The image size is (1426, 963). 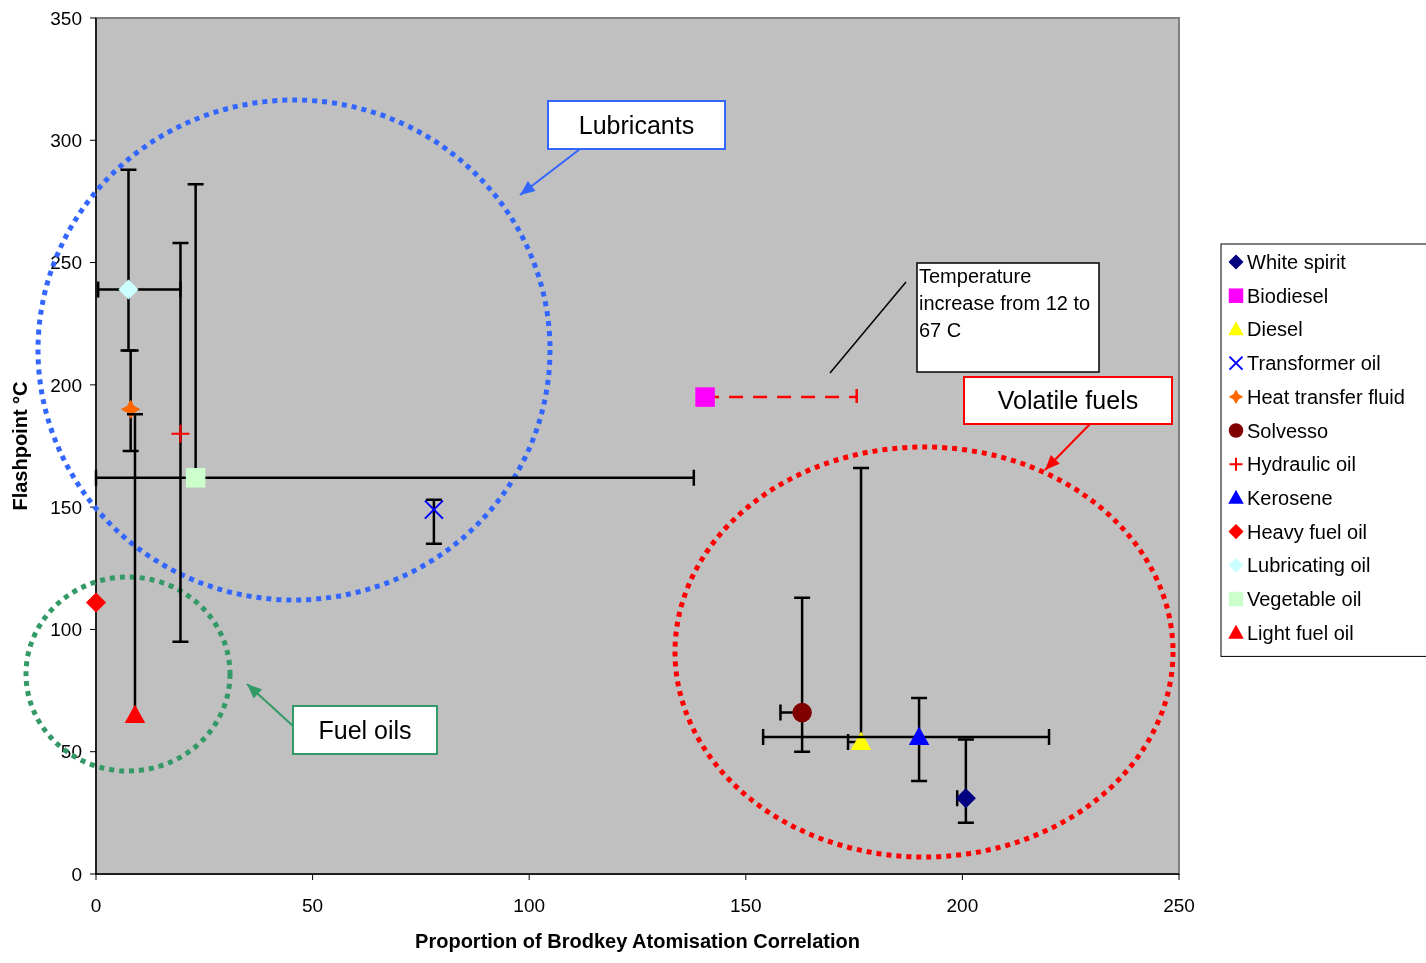 What do you see at coordinates (745, 905) in the screenshot?
I see `x-tick-label: 150` at bounding box center [745, 905].